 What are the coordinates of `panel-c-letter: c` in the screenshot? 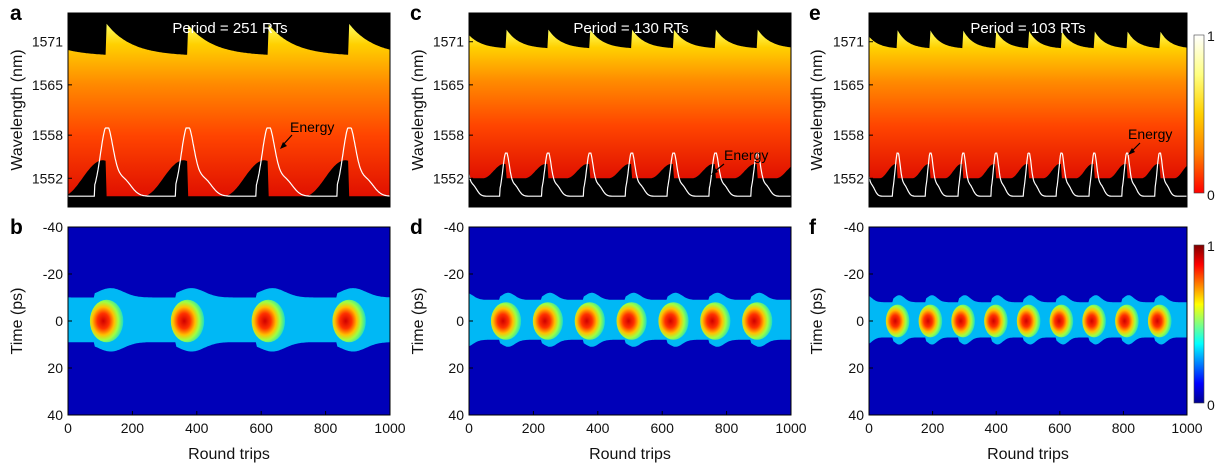 It's located at (416, 13).